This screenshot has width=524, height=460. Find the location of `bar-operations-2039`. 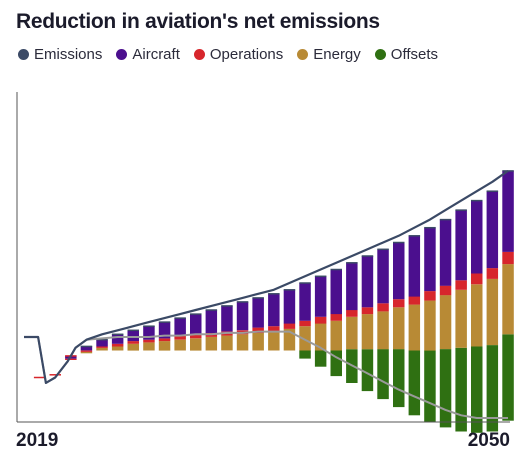

bar-operations-2039 is located at coordinates (336, 317).